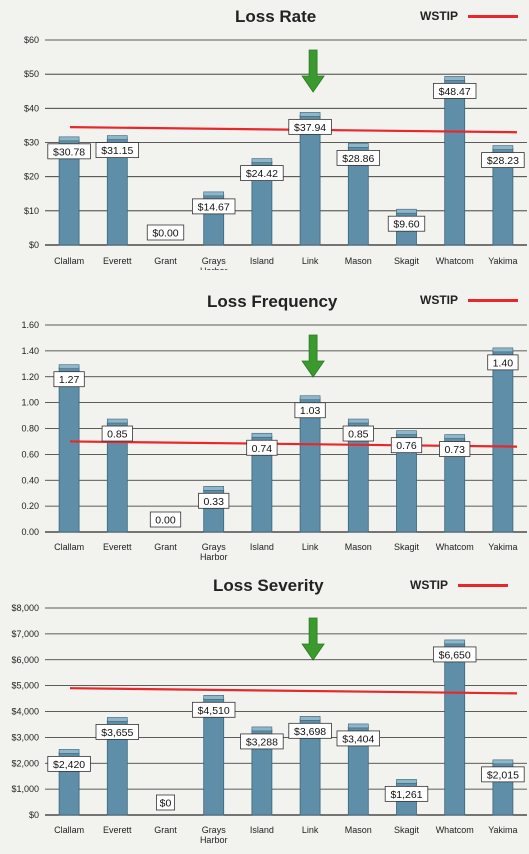 The image size is (529, 854). Describe the element at coordinates (25, 608) in the screenshot. I see `y-tick-label: $8,000` at that location.